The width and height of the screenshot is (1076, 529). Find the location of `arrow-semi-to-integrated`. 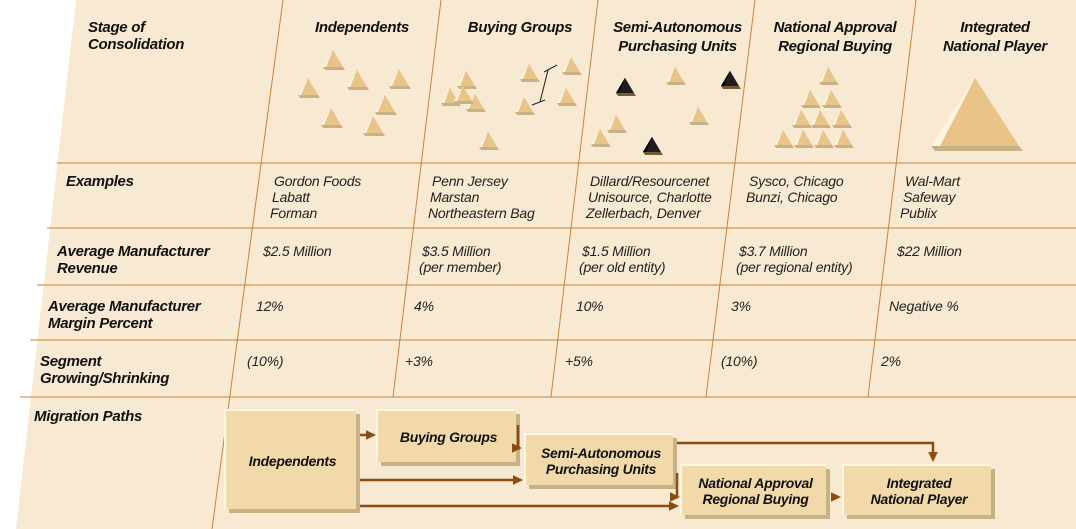

arrow-semi-to-integrated is located at coordinates (807, 451).